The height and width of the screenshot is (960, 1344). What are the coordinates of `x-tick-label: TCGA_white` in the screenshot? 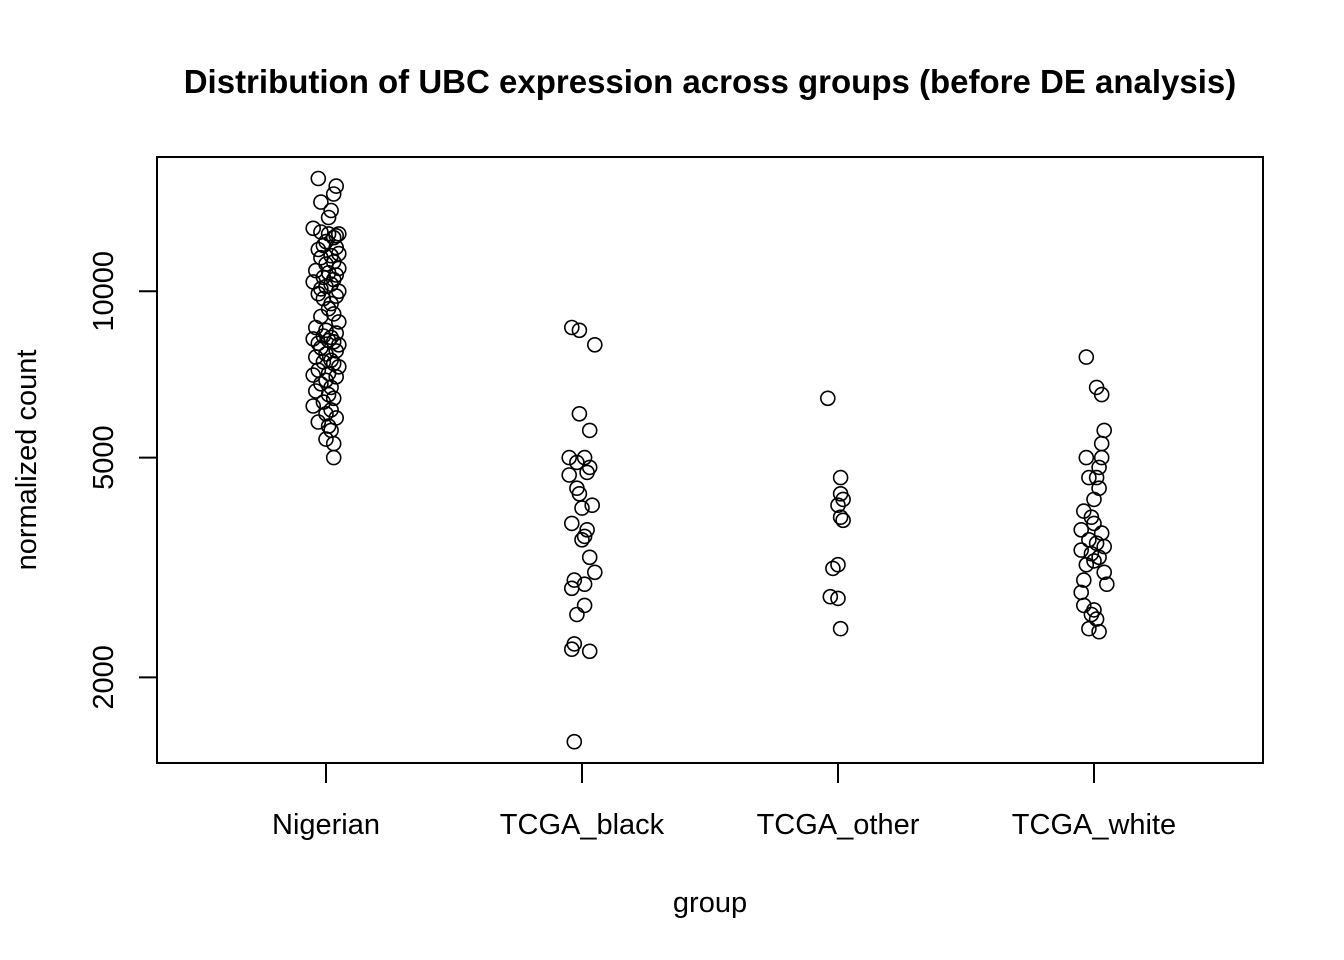 It's located at (1094, 825).